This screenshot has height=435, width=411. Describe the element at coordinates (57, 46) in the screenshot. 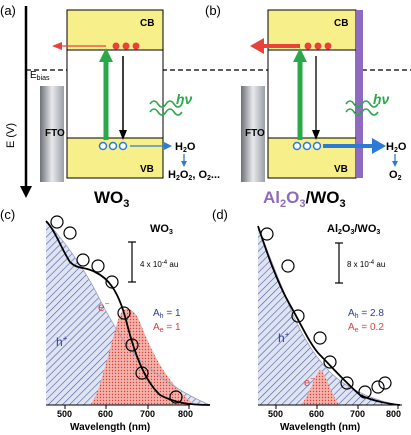

I see `electron-transfer-arrowhead-a` at that location.